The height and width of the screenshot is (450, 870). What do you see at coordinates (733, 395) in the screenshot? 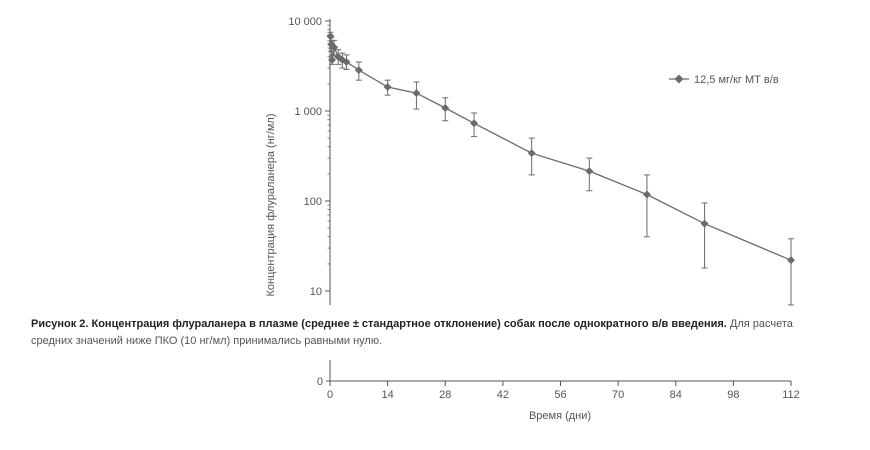
I see `x-tick-label: 98` at bounding box center [733, 395].